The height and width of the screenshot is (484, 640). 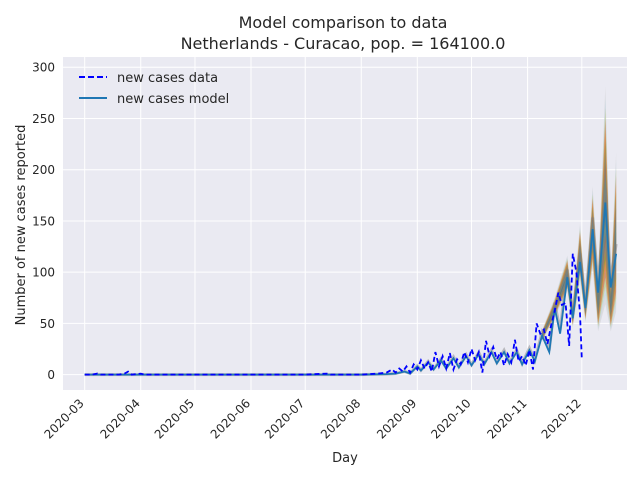 I want to click on y-tick-label: 150, so click(x=43, y=221).